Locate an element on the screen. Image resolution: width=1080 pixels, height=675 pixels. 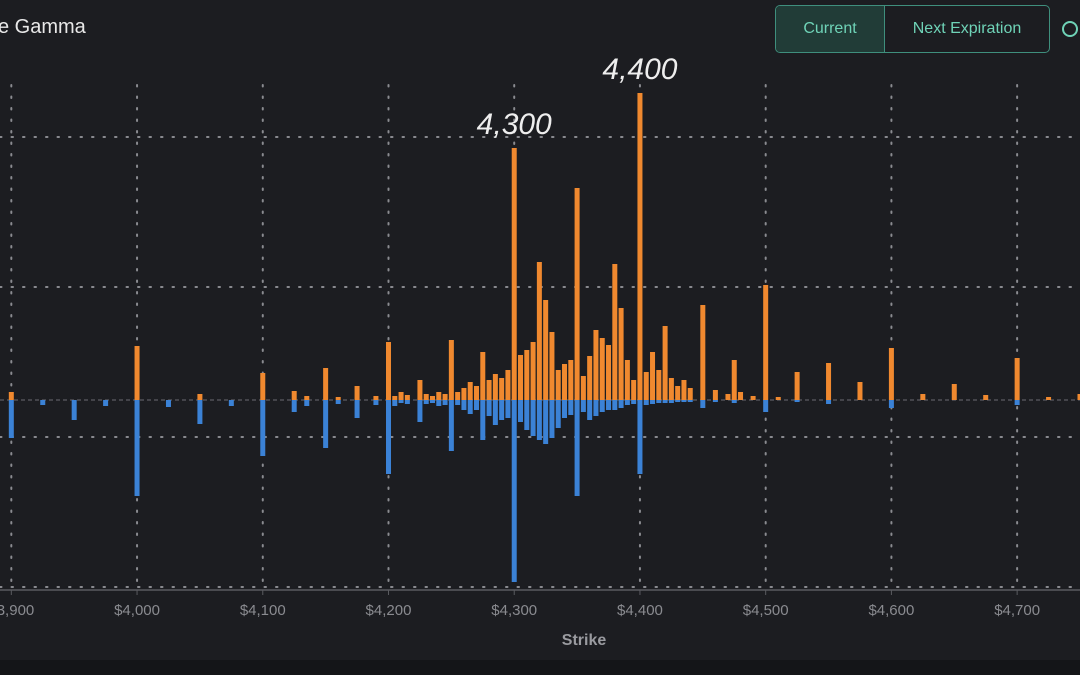
x-tick-label: $4,400 is located at coordinates (640, 610).